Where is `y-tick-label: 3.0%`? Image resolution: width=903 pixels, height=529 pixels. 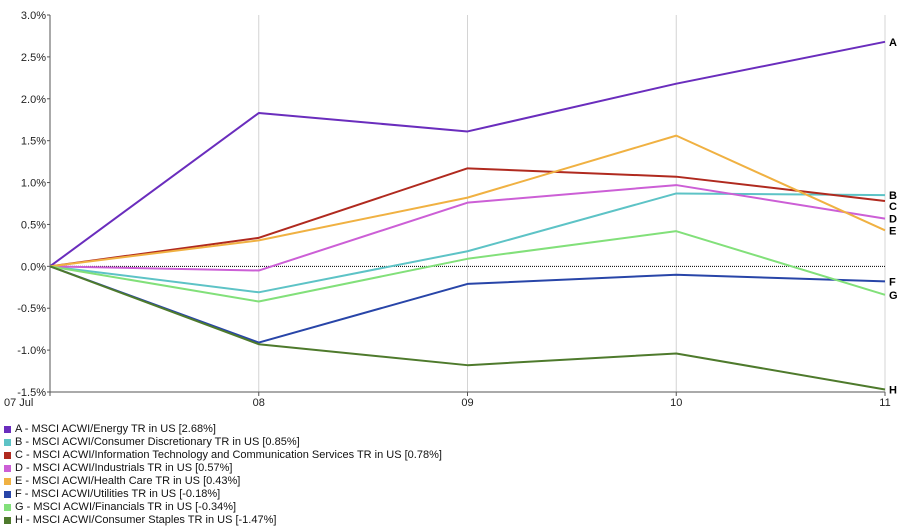
y-tick-label: 3.0% is located at coordinates (33, 16).